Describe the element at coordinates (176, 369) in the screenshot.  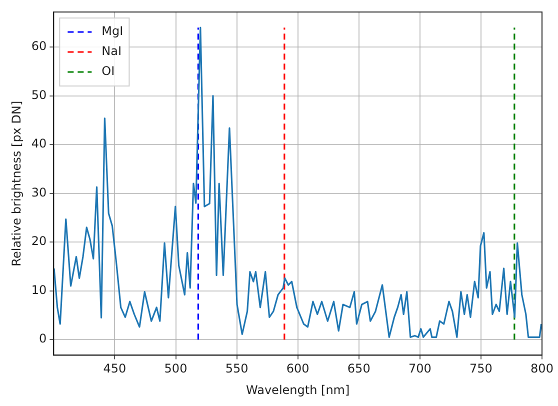
I see `x-tick-label: 500` at that location.